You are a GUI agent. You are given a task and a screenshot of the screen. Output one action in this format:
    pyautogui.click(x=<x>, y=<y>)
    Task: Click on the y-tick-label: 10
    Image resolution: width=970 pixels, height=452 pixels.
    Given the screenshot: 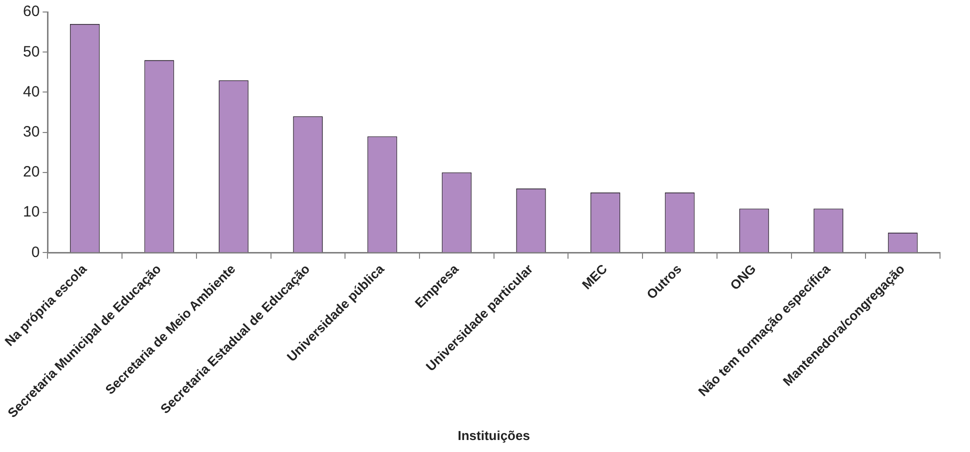 What is the action you would take?
    pyautogui.click(x=31, y=212)
    